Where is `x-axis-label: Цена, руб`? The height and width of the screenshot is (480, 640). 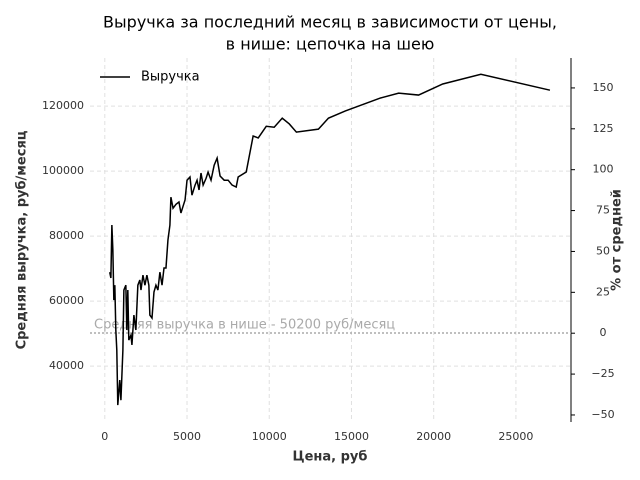 x-axis-label: Цена, руб is located at coordinates (330, 457).